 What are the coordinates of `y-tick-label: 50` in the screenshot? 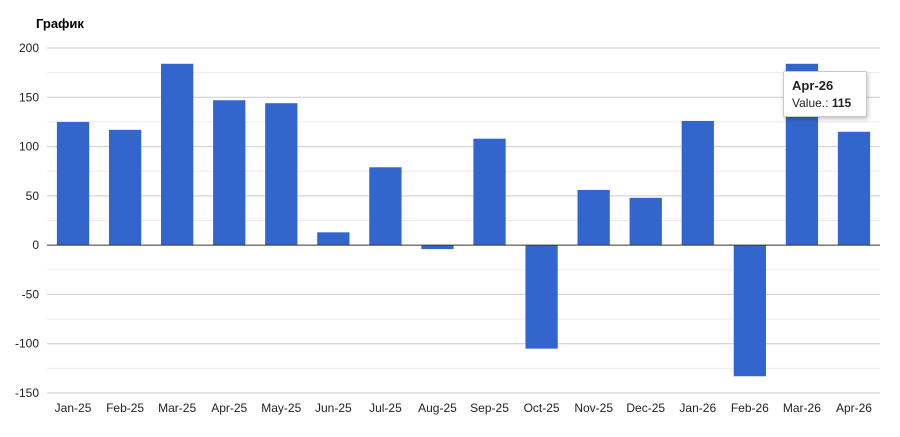 It's located at (33, 196).